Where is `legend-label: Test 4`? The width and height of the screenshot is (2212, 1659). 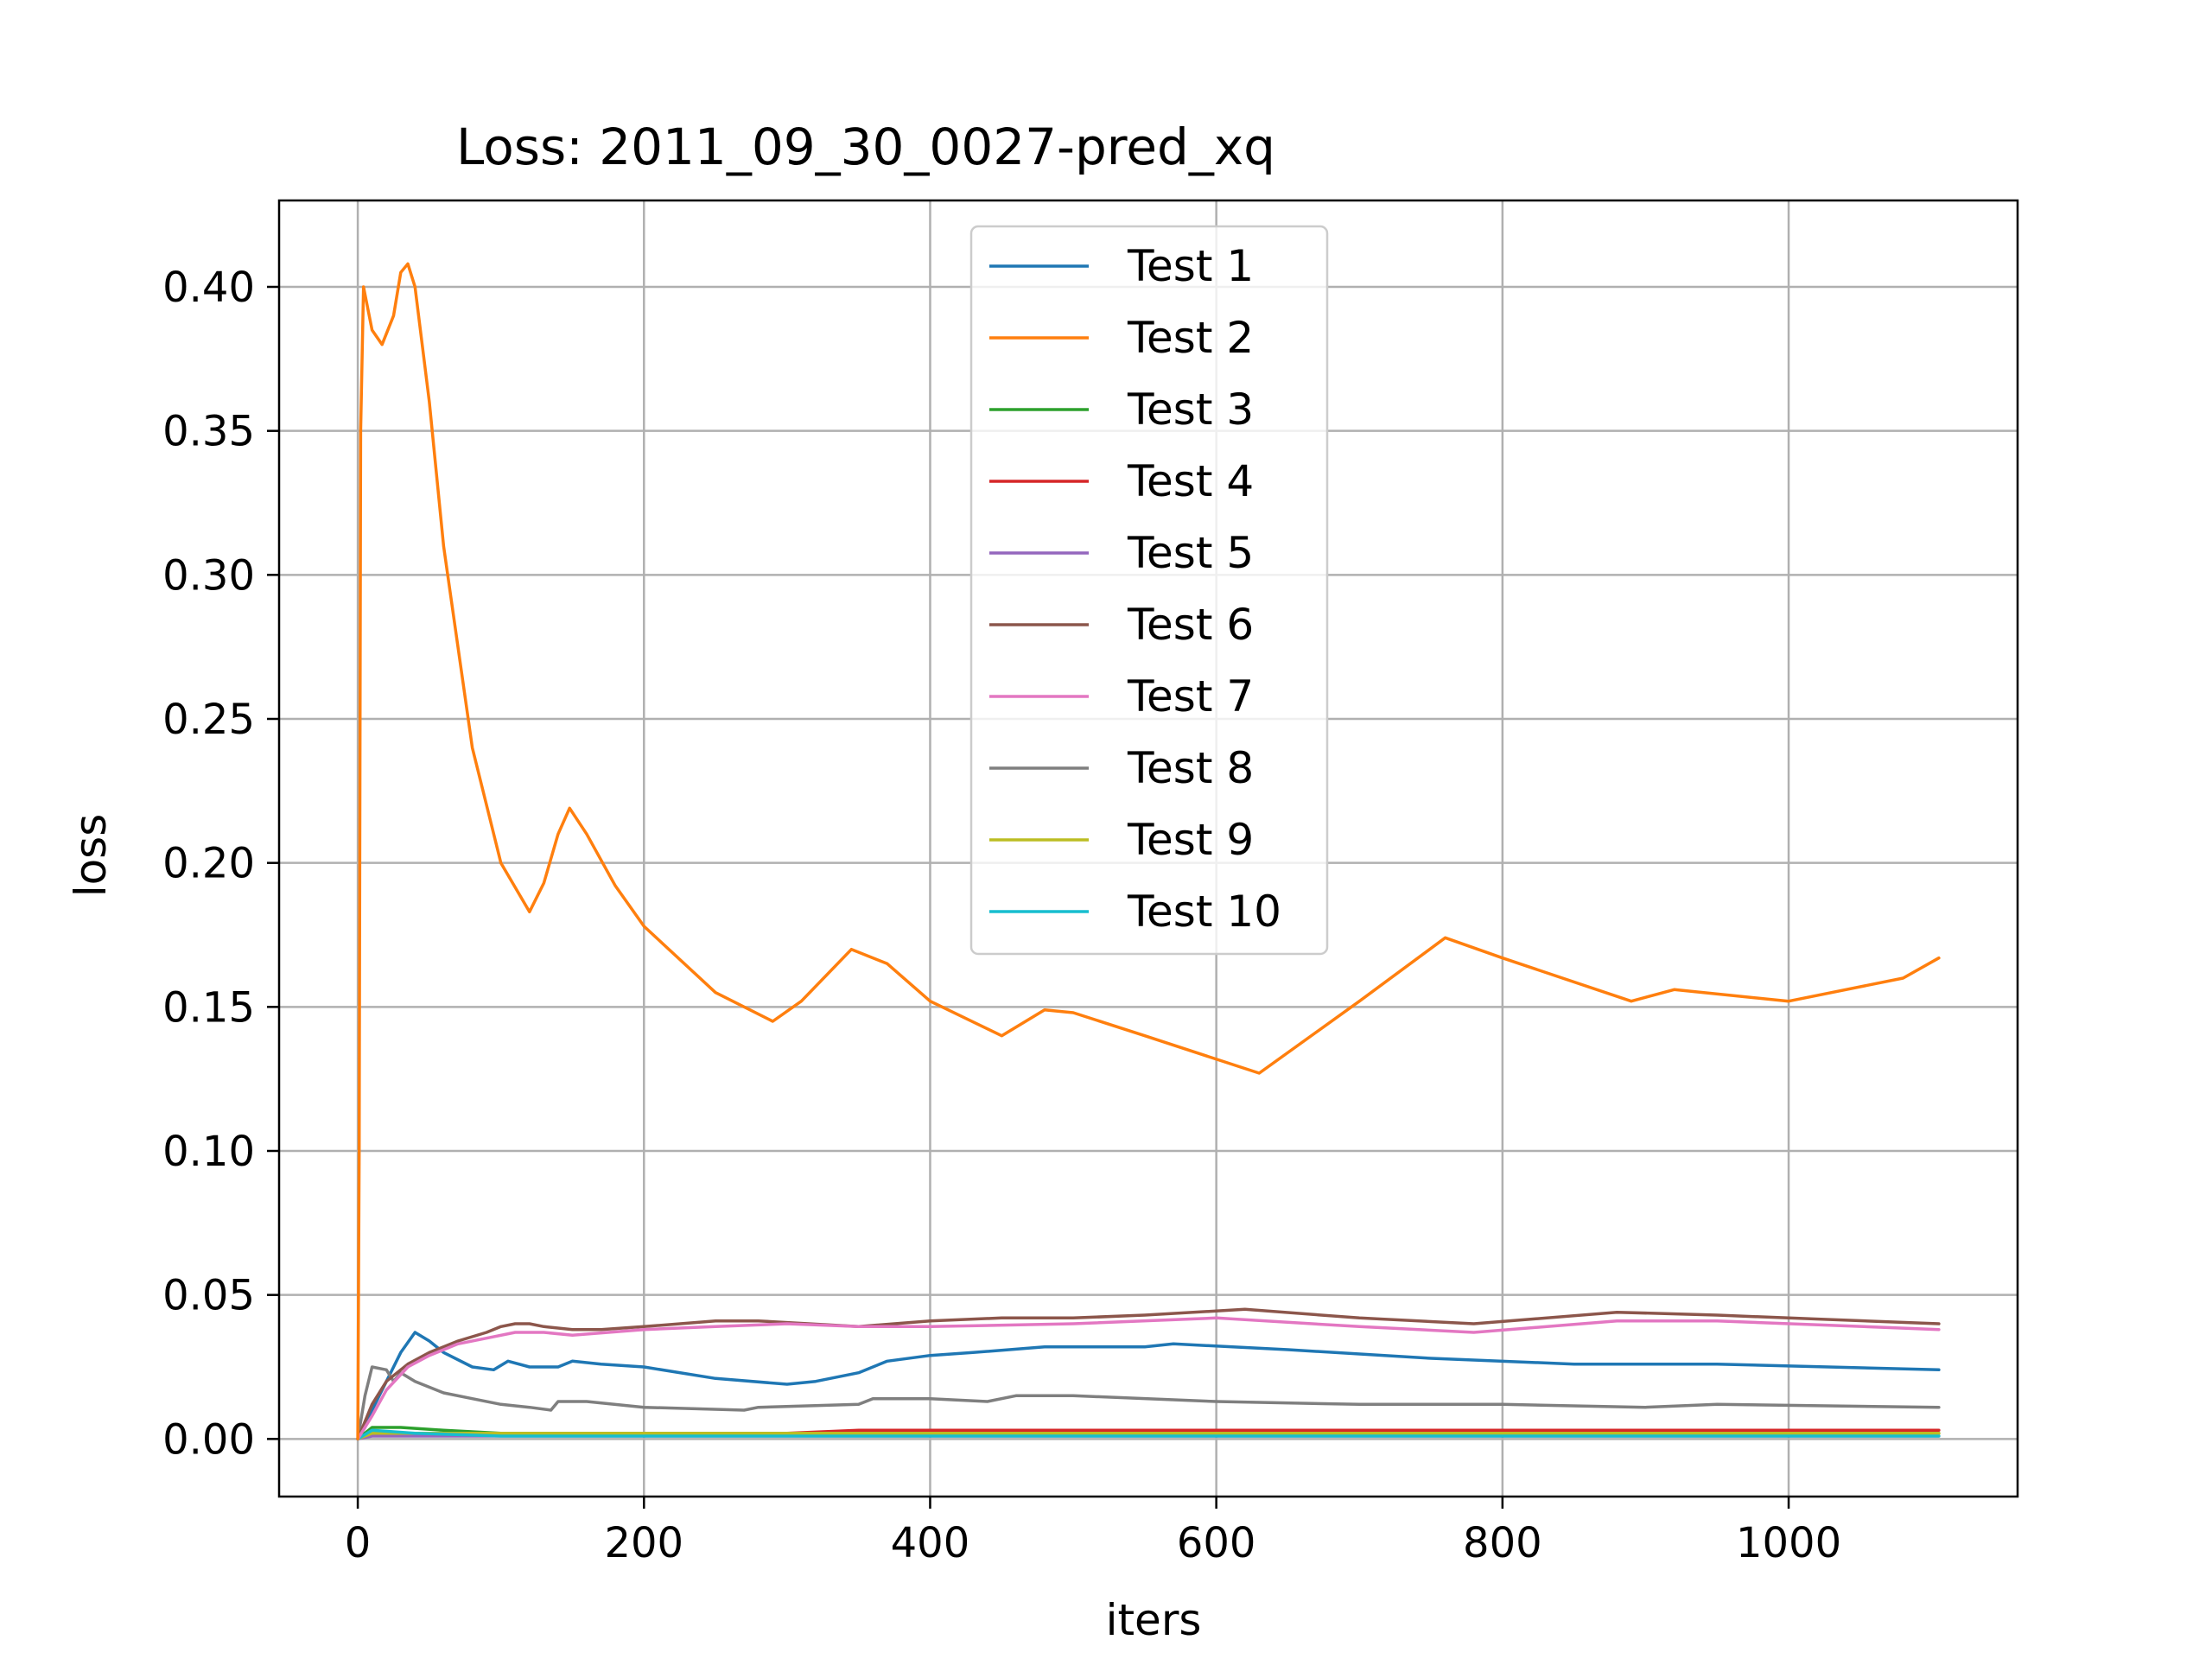
legend-label: Test 4 is located at coordinates (1190, 481).